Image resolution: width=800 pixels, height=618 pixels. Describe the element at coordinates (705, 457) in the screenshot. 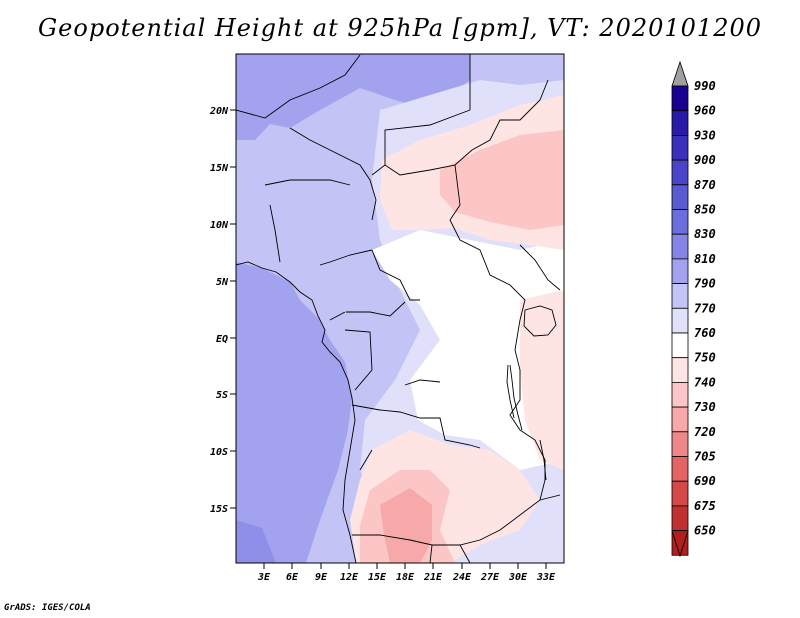

I see `colorbar-label: 705` at that location.